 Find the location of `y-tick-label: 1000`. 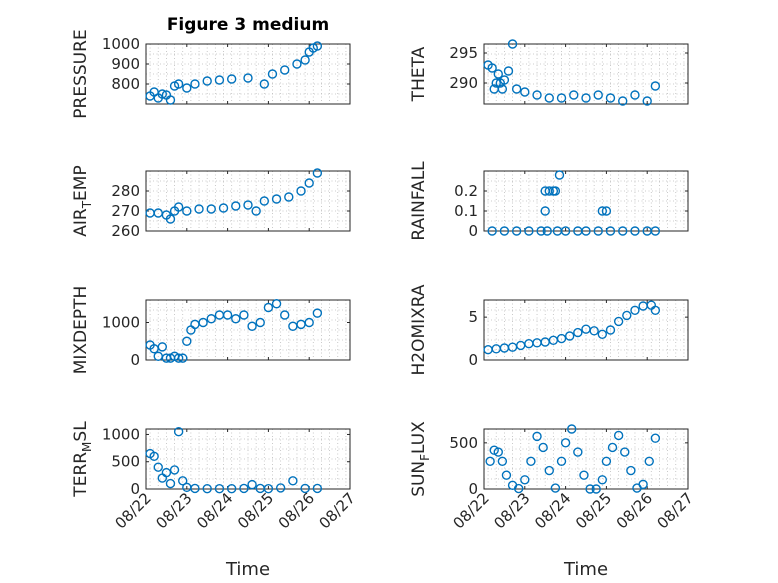

y-tick-label: 1000 is located at coordinates (121, 434).